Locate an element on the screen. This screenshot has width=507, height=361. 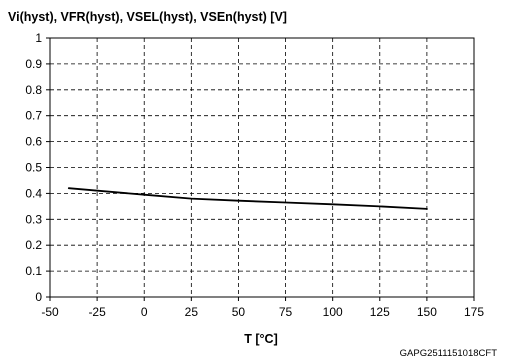
y-tick-label: 1 is located at coordinates (38, 38).